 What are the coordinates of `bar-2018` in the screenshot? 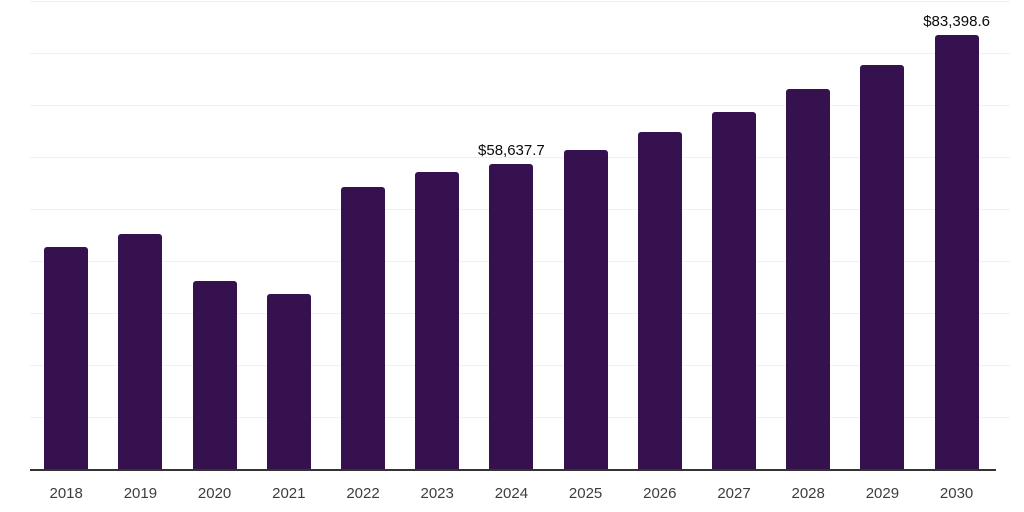 It's located at (66, 357).